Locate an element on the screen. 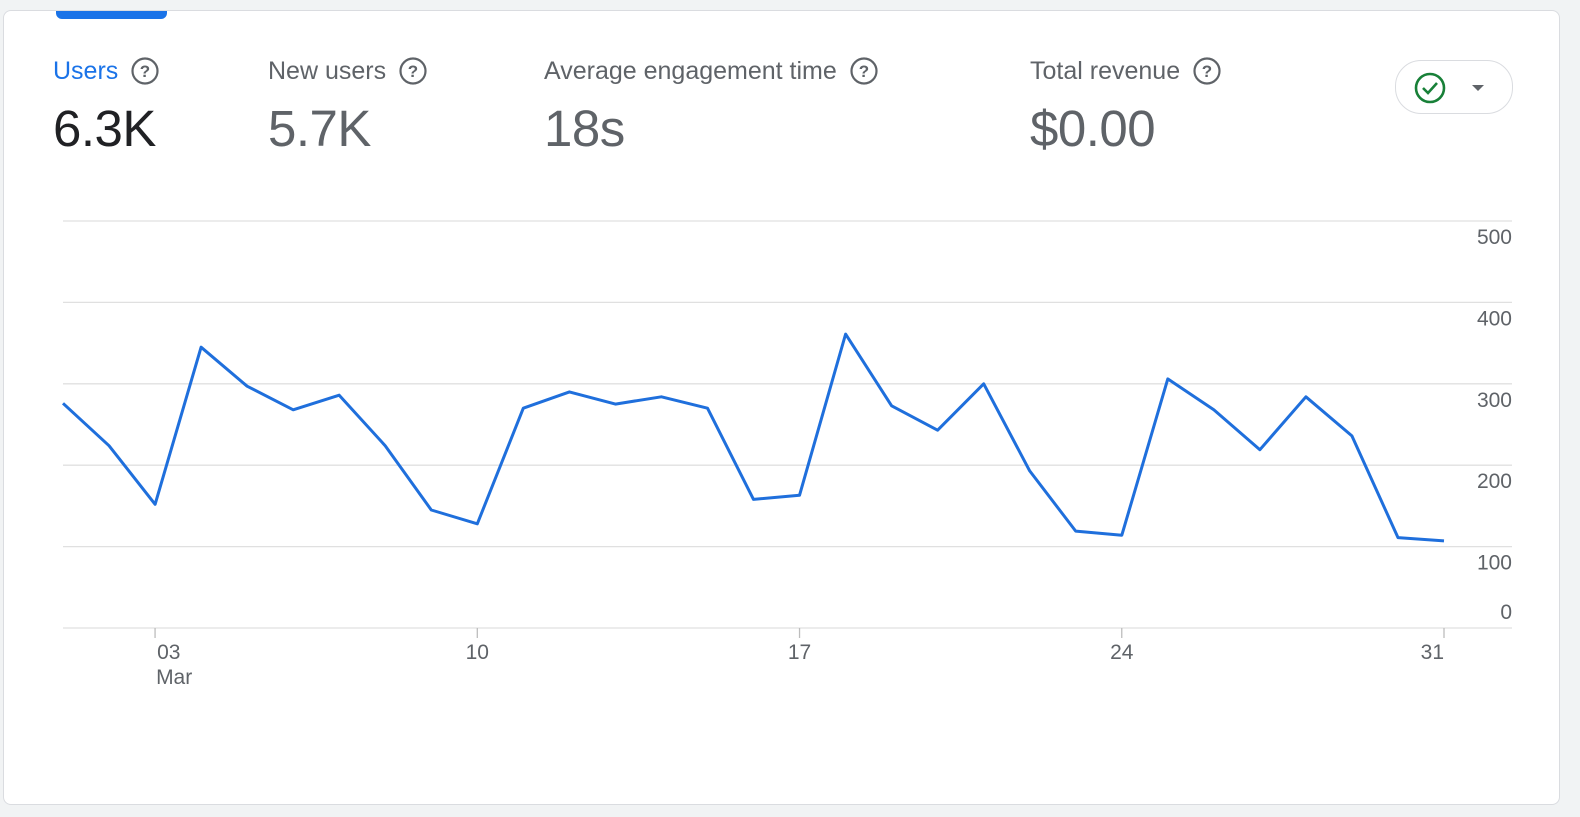  check-mark is located at coordinates (1430, 88).